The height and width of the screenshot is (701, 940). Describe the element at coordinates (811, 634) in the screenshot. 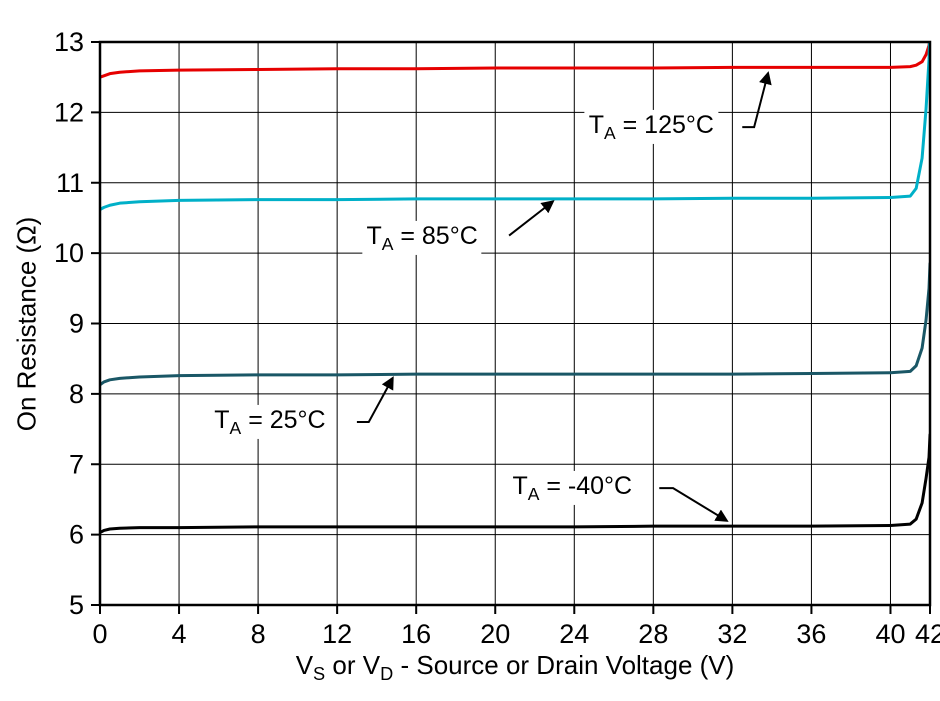

I see `x-tick-label: 36` at that location.